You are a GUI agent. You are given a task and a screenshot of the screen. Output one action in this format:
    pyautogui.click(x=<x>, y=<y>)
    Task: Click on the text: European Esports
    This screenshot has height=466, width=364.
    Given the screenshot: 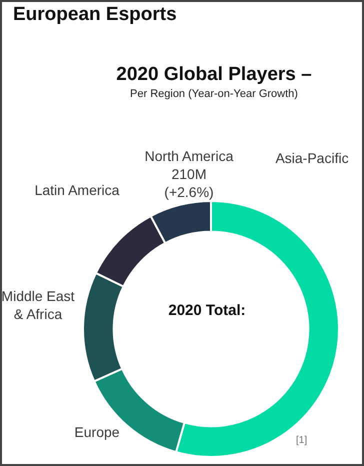 What is the action you would take?
    pyautogui.click(x=95, y=15)
    